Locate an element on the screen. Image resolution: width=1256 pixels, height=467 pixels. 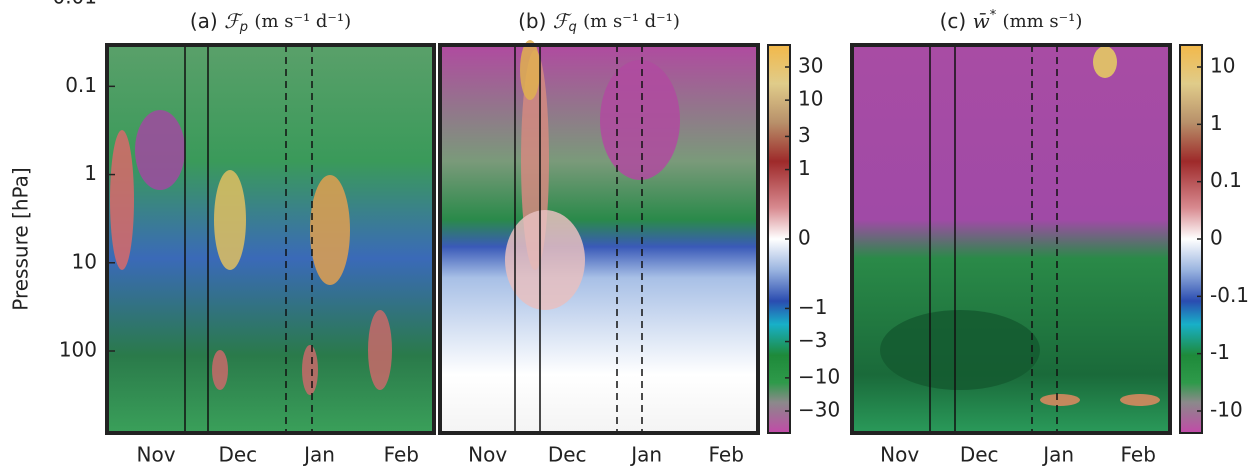
title-part: (a) is located at coordinates (204, 21).